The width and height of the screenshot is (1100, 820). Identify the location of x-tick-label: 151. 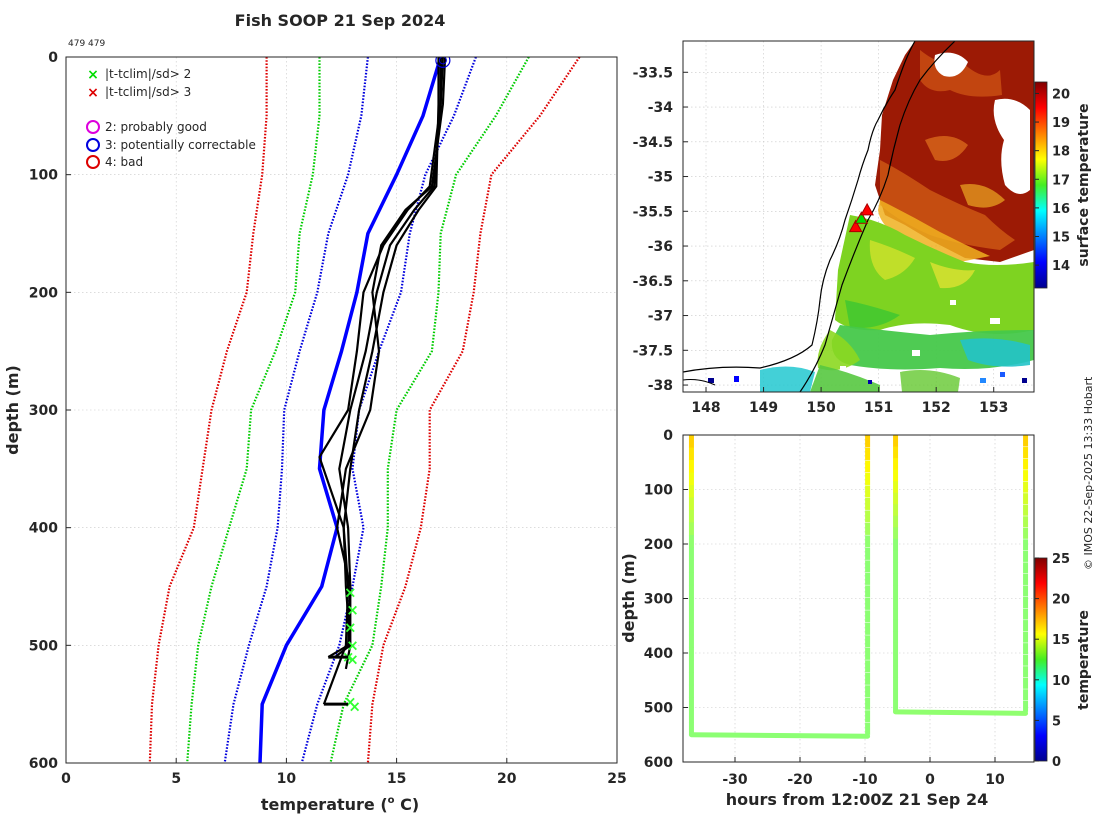
(878, 408).